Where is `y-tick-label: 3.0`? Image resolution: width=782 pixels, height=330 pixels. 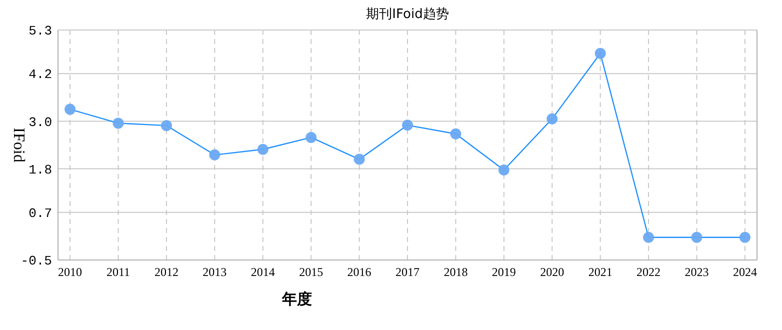 y-tick-label: 3.0 is located at coordinates (40, 122).